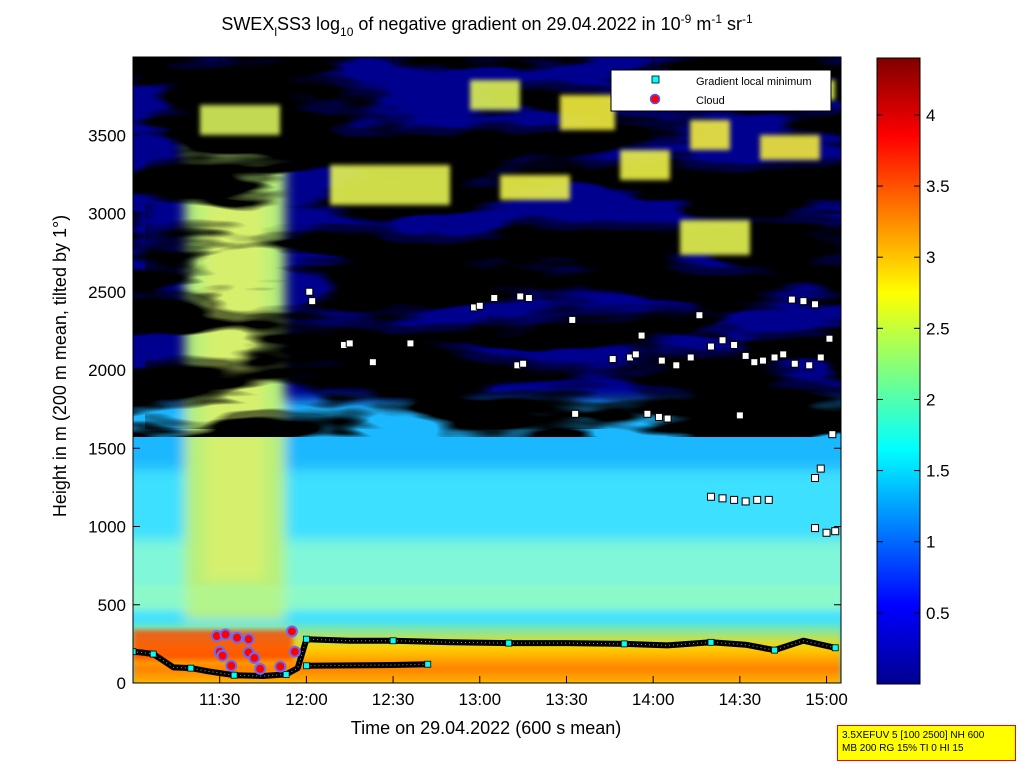 Image resolution: width=1023 pixels, height=767 pixels. Describe the element at coordinates (754, 82) in the screenshot. I see `legend-minimum-label: Gradient local minimum` at that location.